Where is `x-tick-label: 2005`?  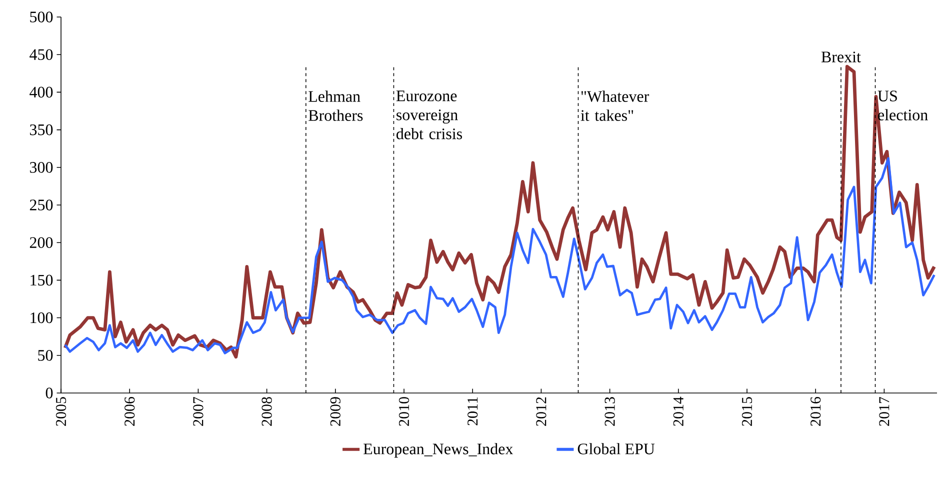
x-tick-label: 2005 is located at coordinates (61, 411).